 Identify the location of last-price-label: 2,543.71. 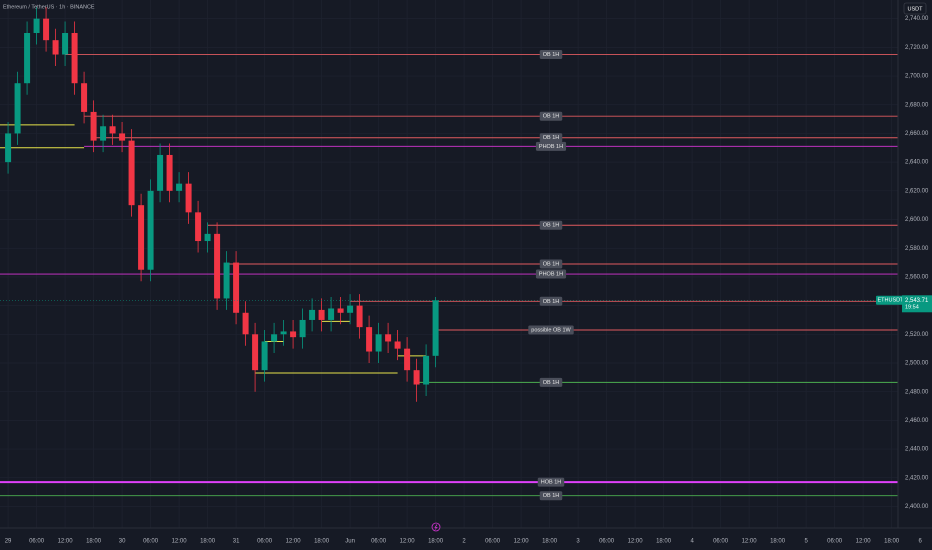
(917, 301).